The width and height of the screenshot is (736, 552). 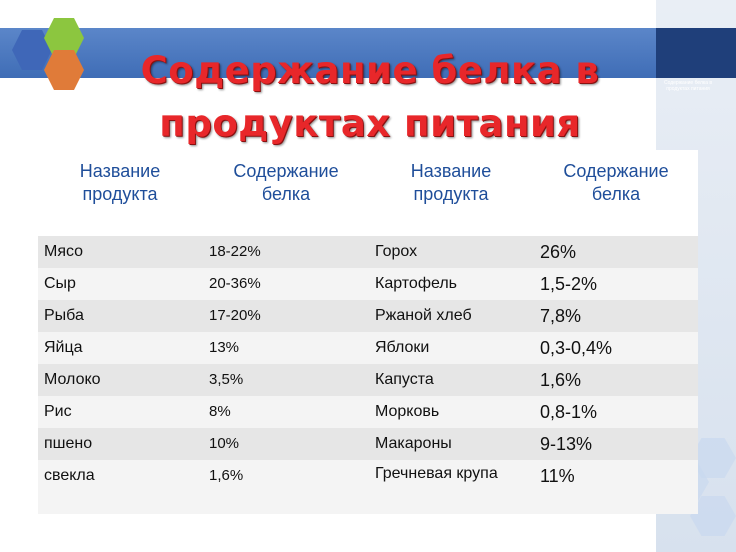 I want to click on protein-value: 3,5%, so click(x=226, y=379).